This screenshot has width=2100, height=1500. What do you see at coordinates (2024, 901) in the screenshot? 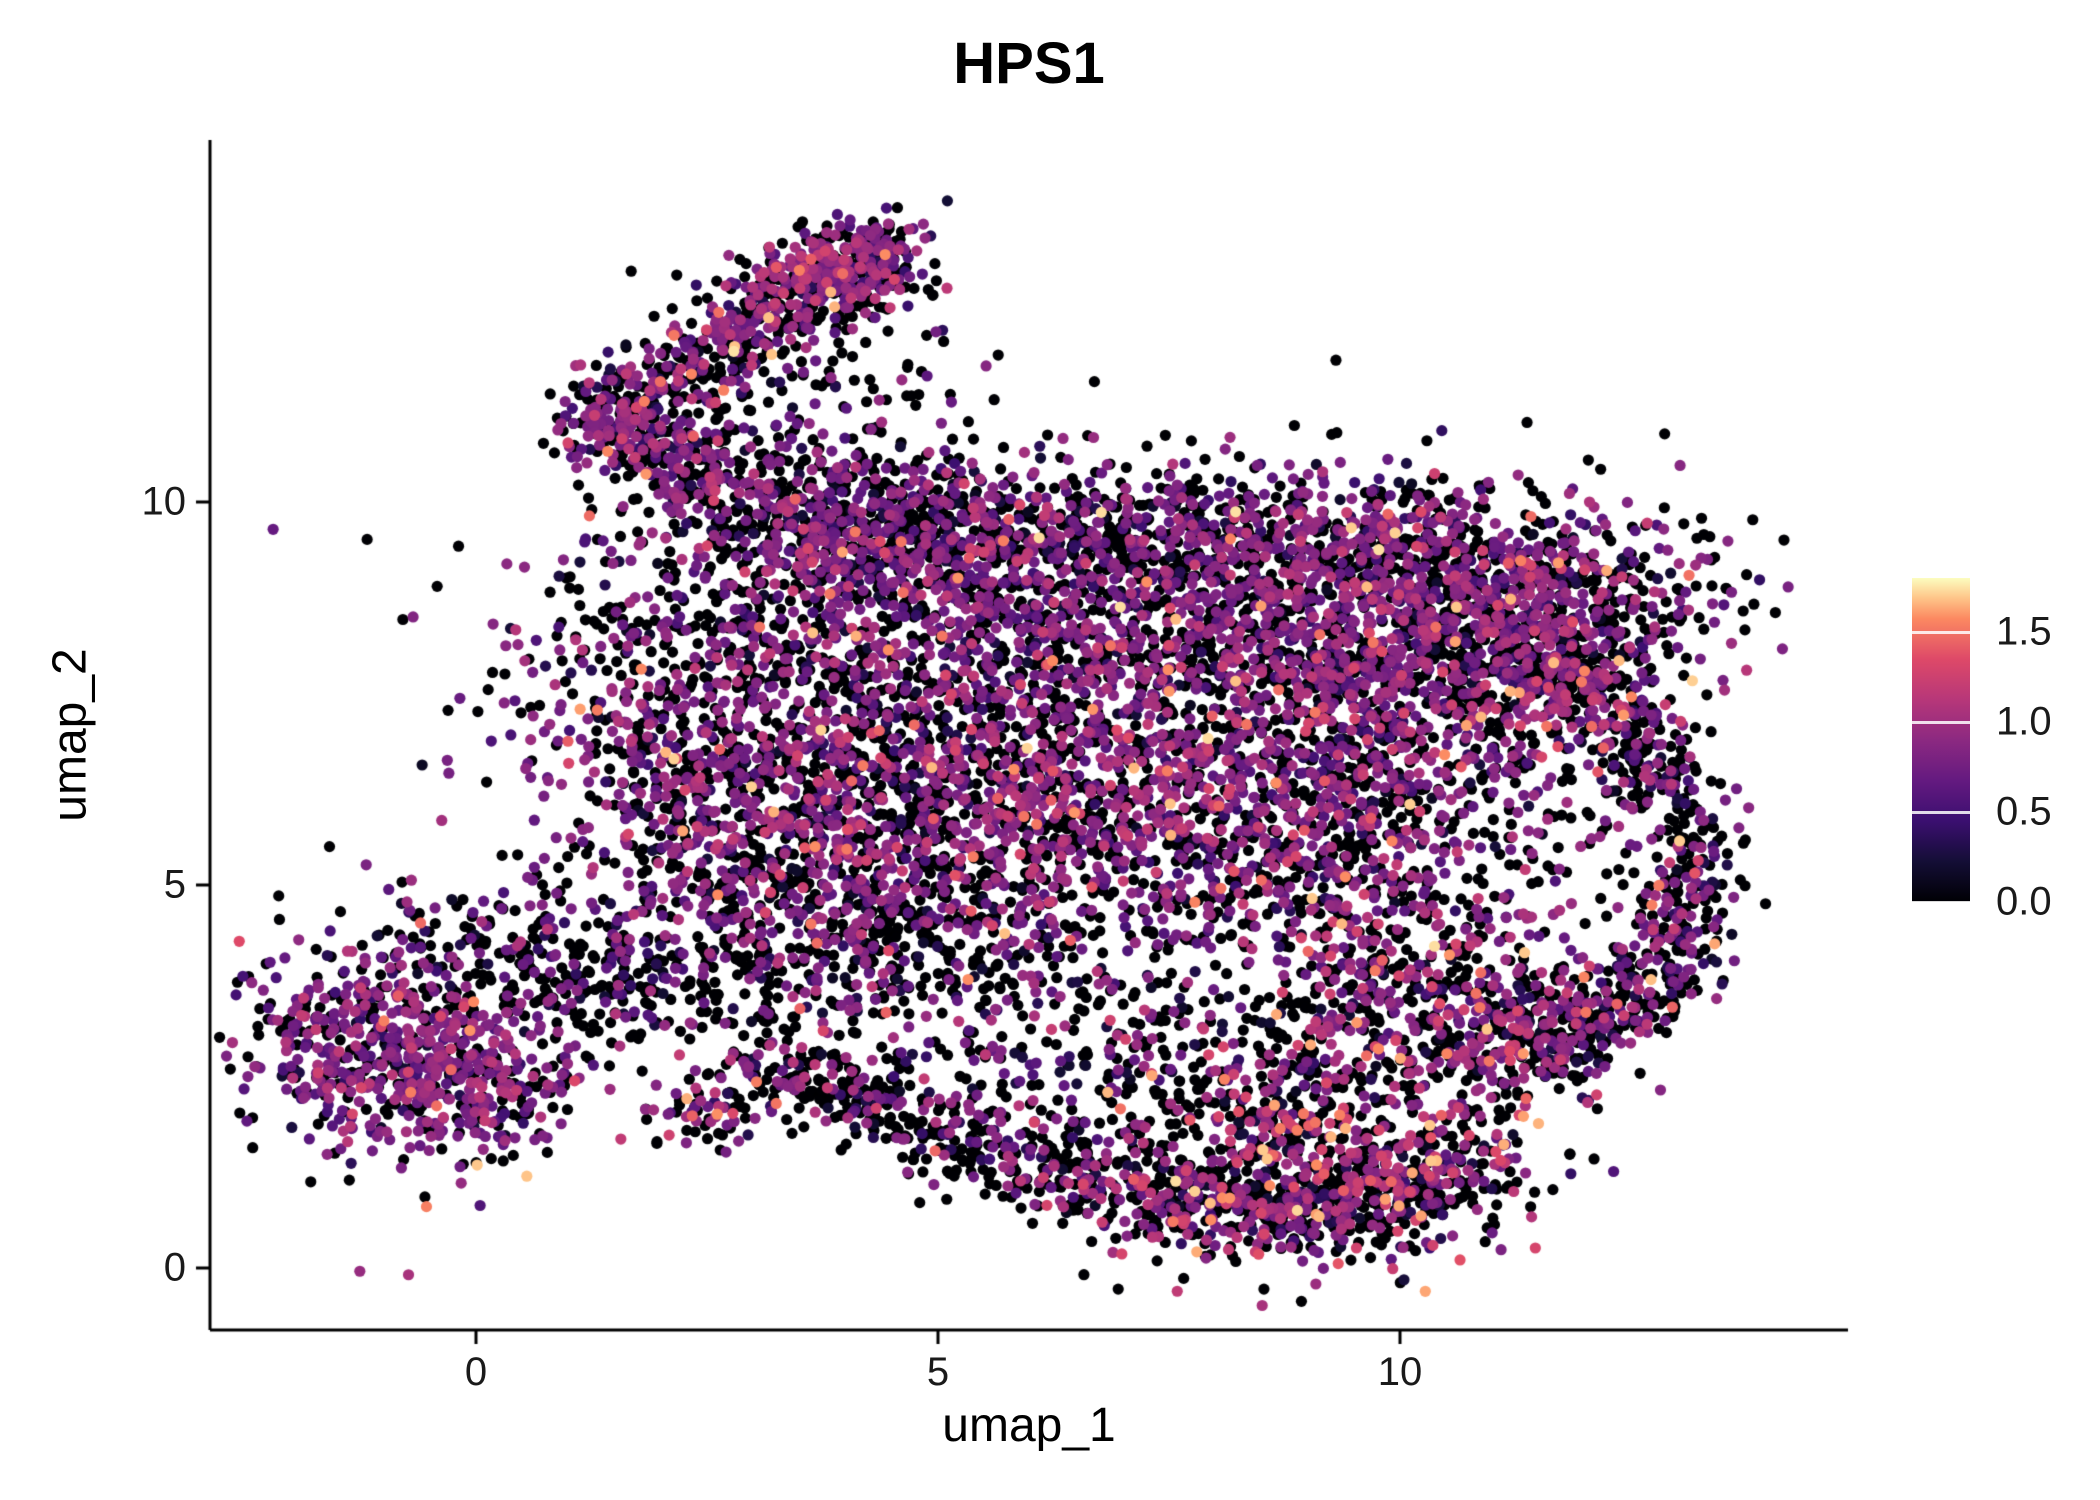
I see `colorbar-label-0.0: 0.0` at bounding box center [2024, 901].